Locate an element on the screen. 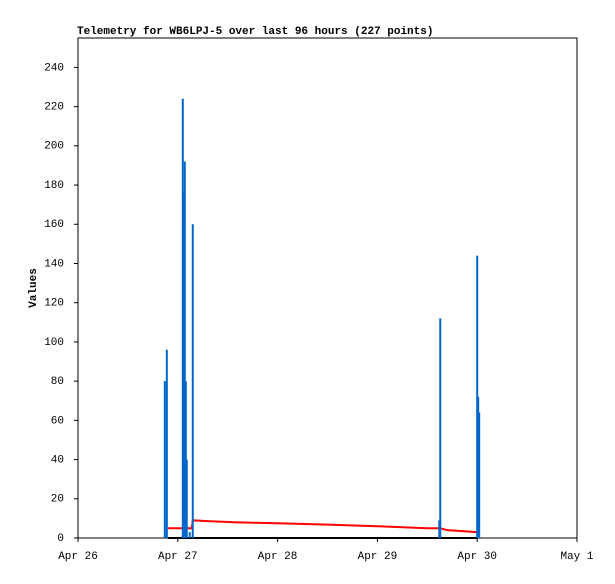 The image size is (615, 584). y-tick-label: 40 is located at coordinates (57, 460).